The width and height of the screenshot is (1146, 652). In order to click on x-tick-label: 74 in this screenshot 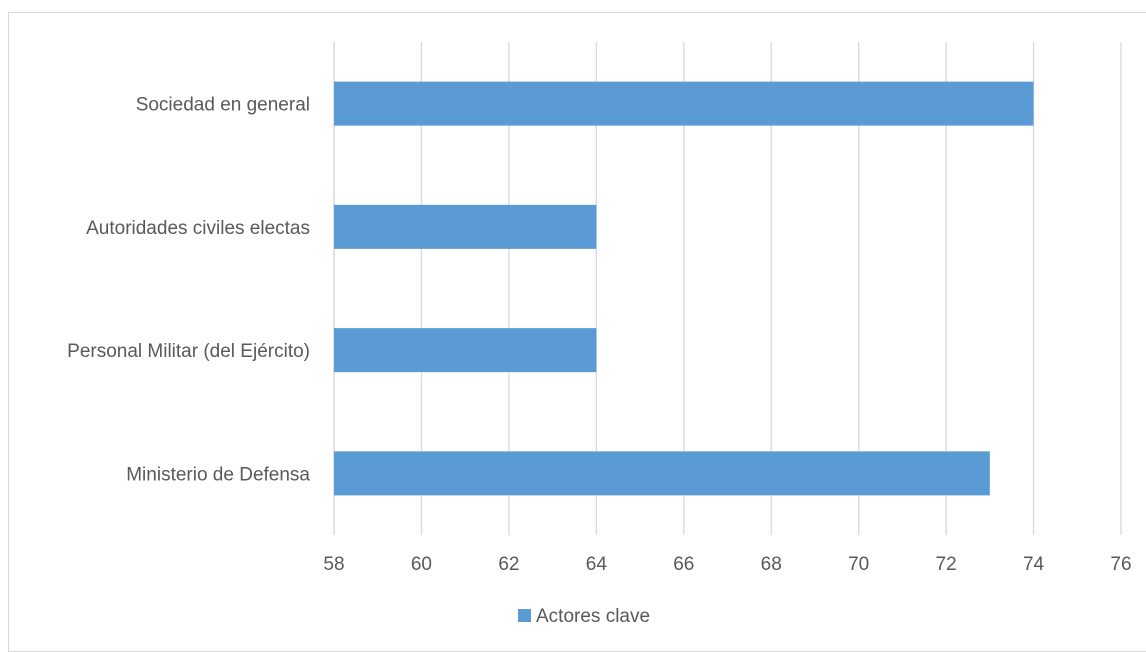, I will do `click(1034, 564)`.